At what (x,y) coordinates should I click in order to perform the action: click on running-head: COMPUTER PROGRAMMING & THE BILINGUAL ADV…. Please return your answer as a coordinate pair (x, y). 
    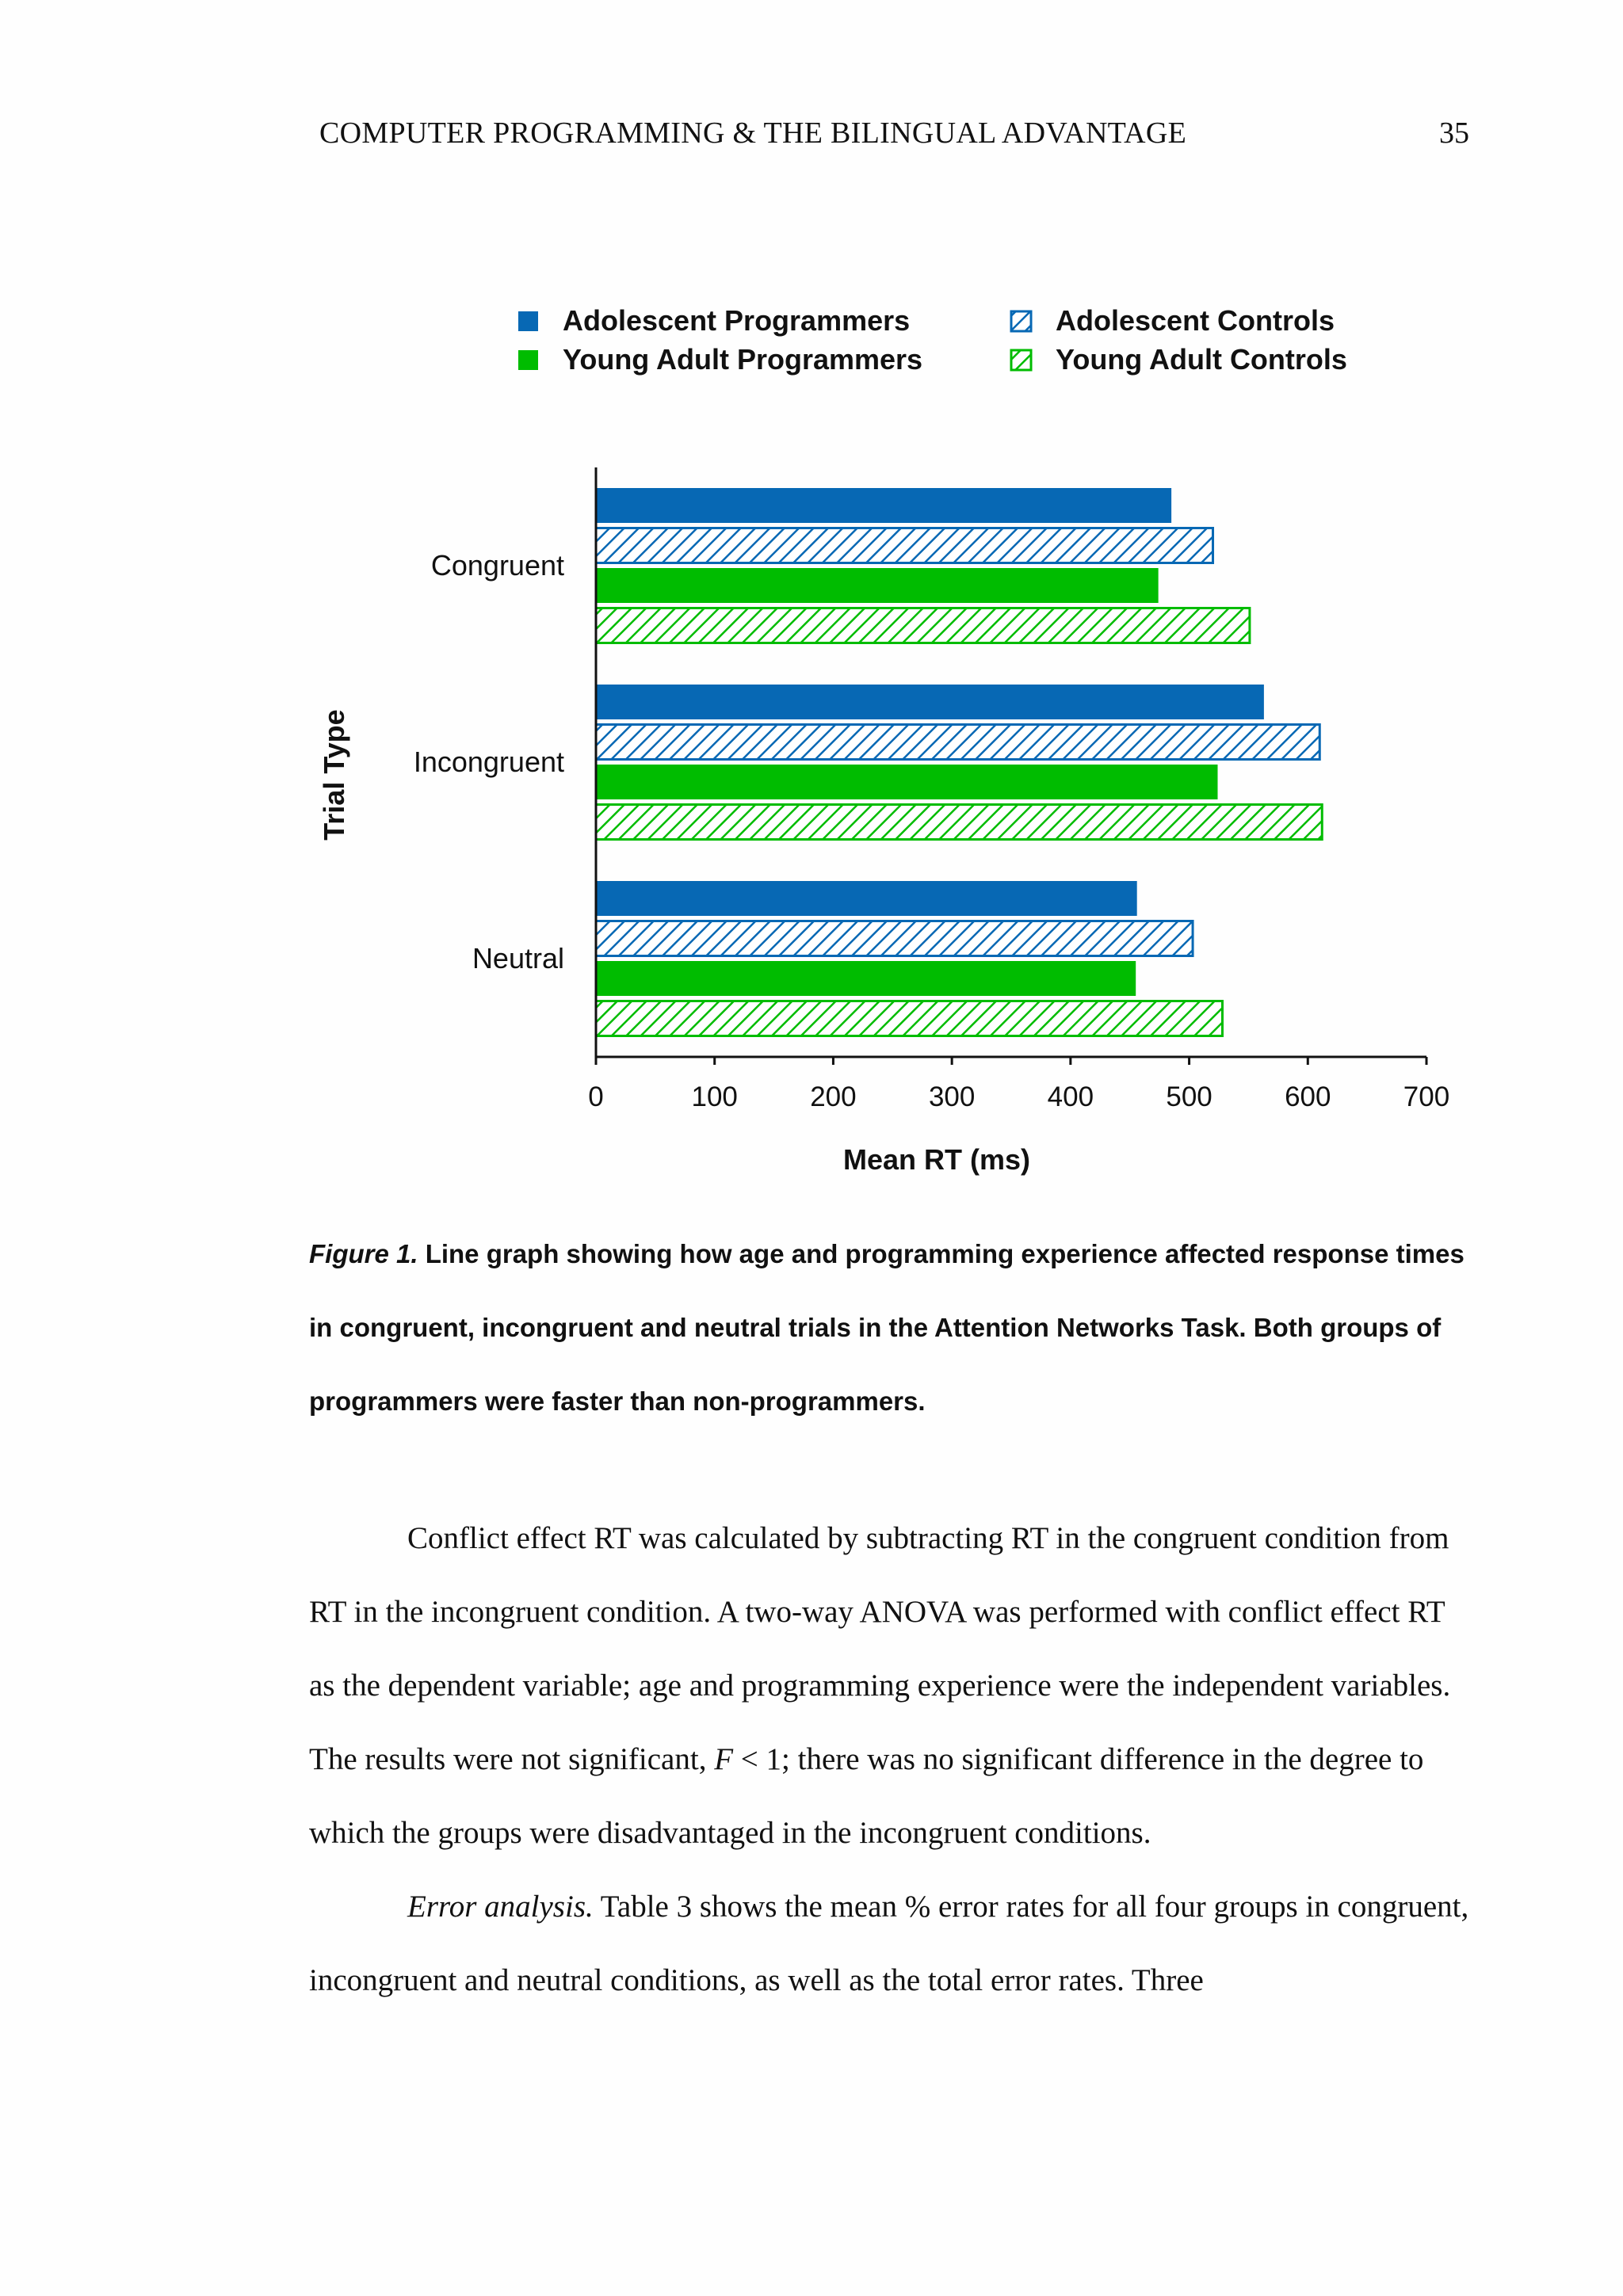
    Looking at the image, I should click on (753, 133).